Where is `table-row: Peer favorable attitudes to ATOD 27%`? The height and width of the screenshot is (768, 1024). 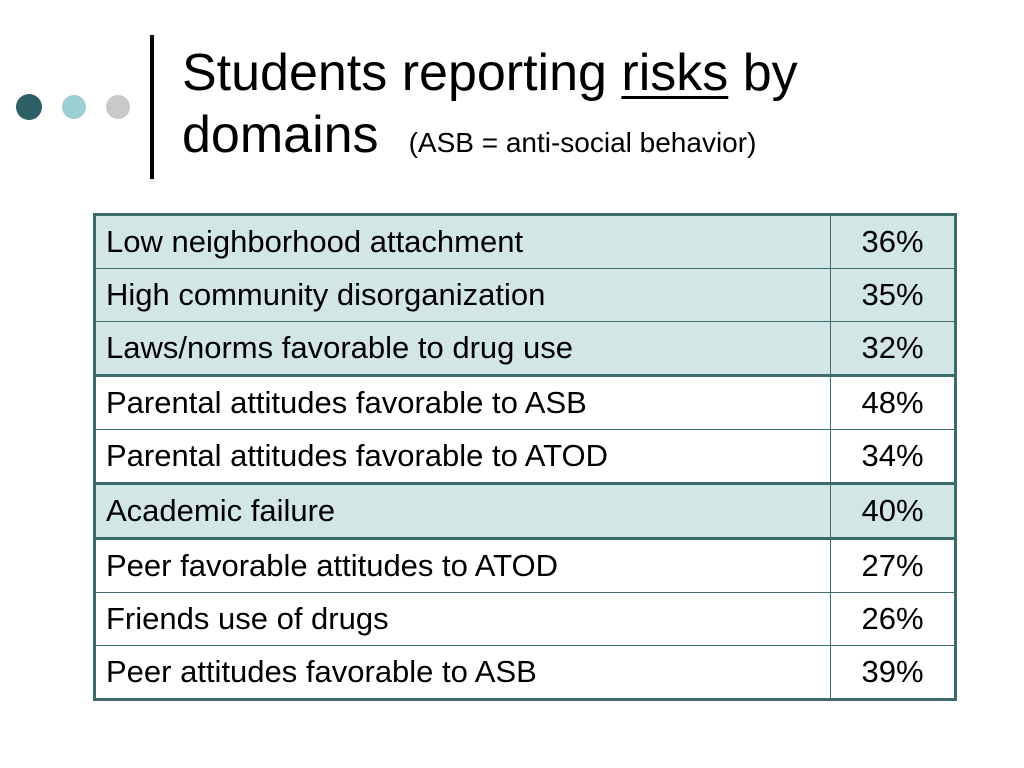
table-row: Peer favorable attitudes to ATOD 27% is located at coordinates (525, 565).